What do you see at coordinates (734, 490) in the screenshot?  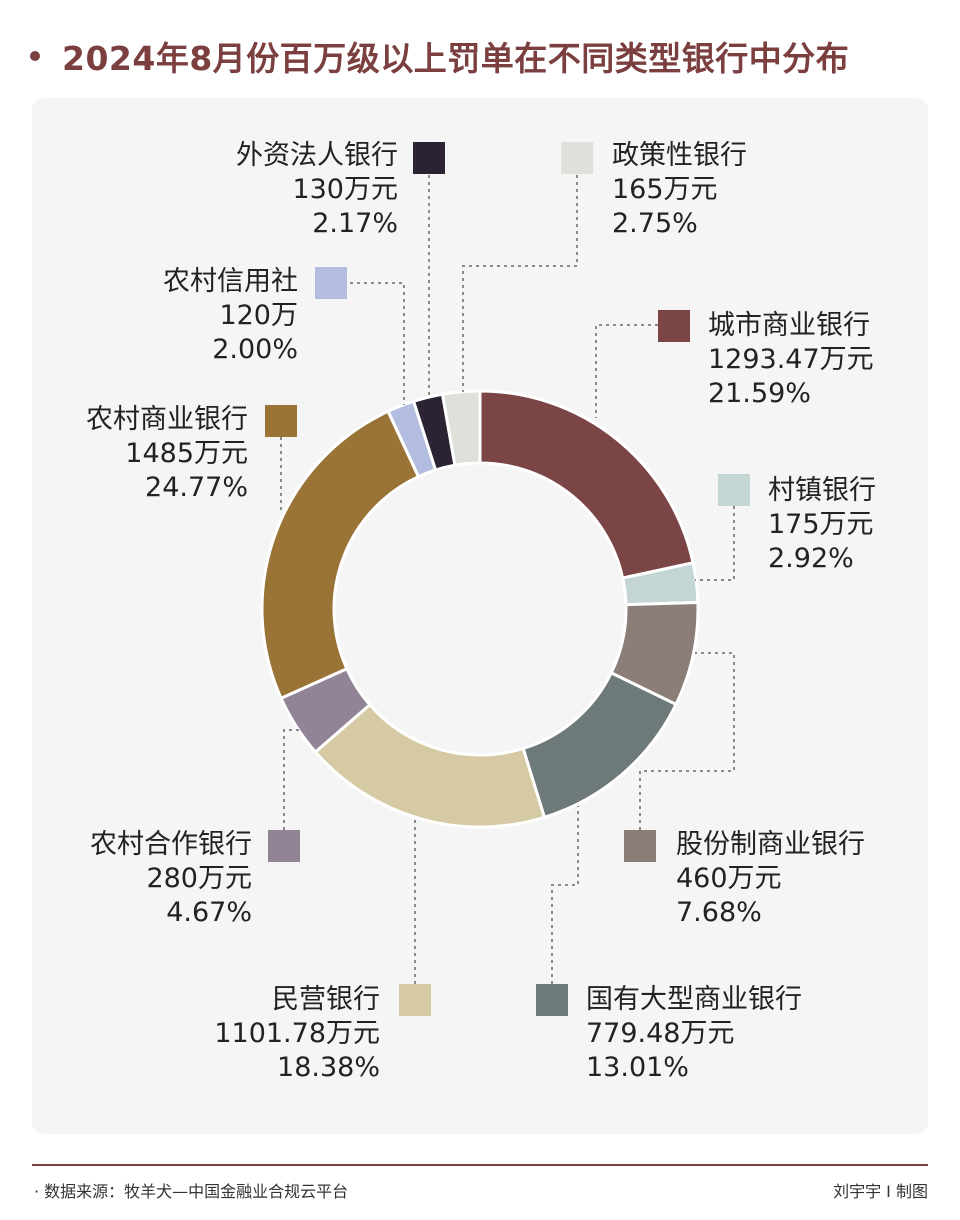 I see `legend-swatch-村镇银行` at bounding box center [734, 490].